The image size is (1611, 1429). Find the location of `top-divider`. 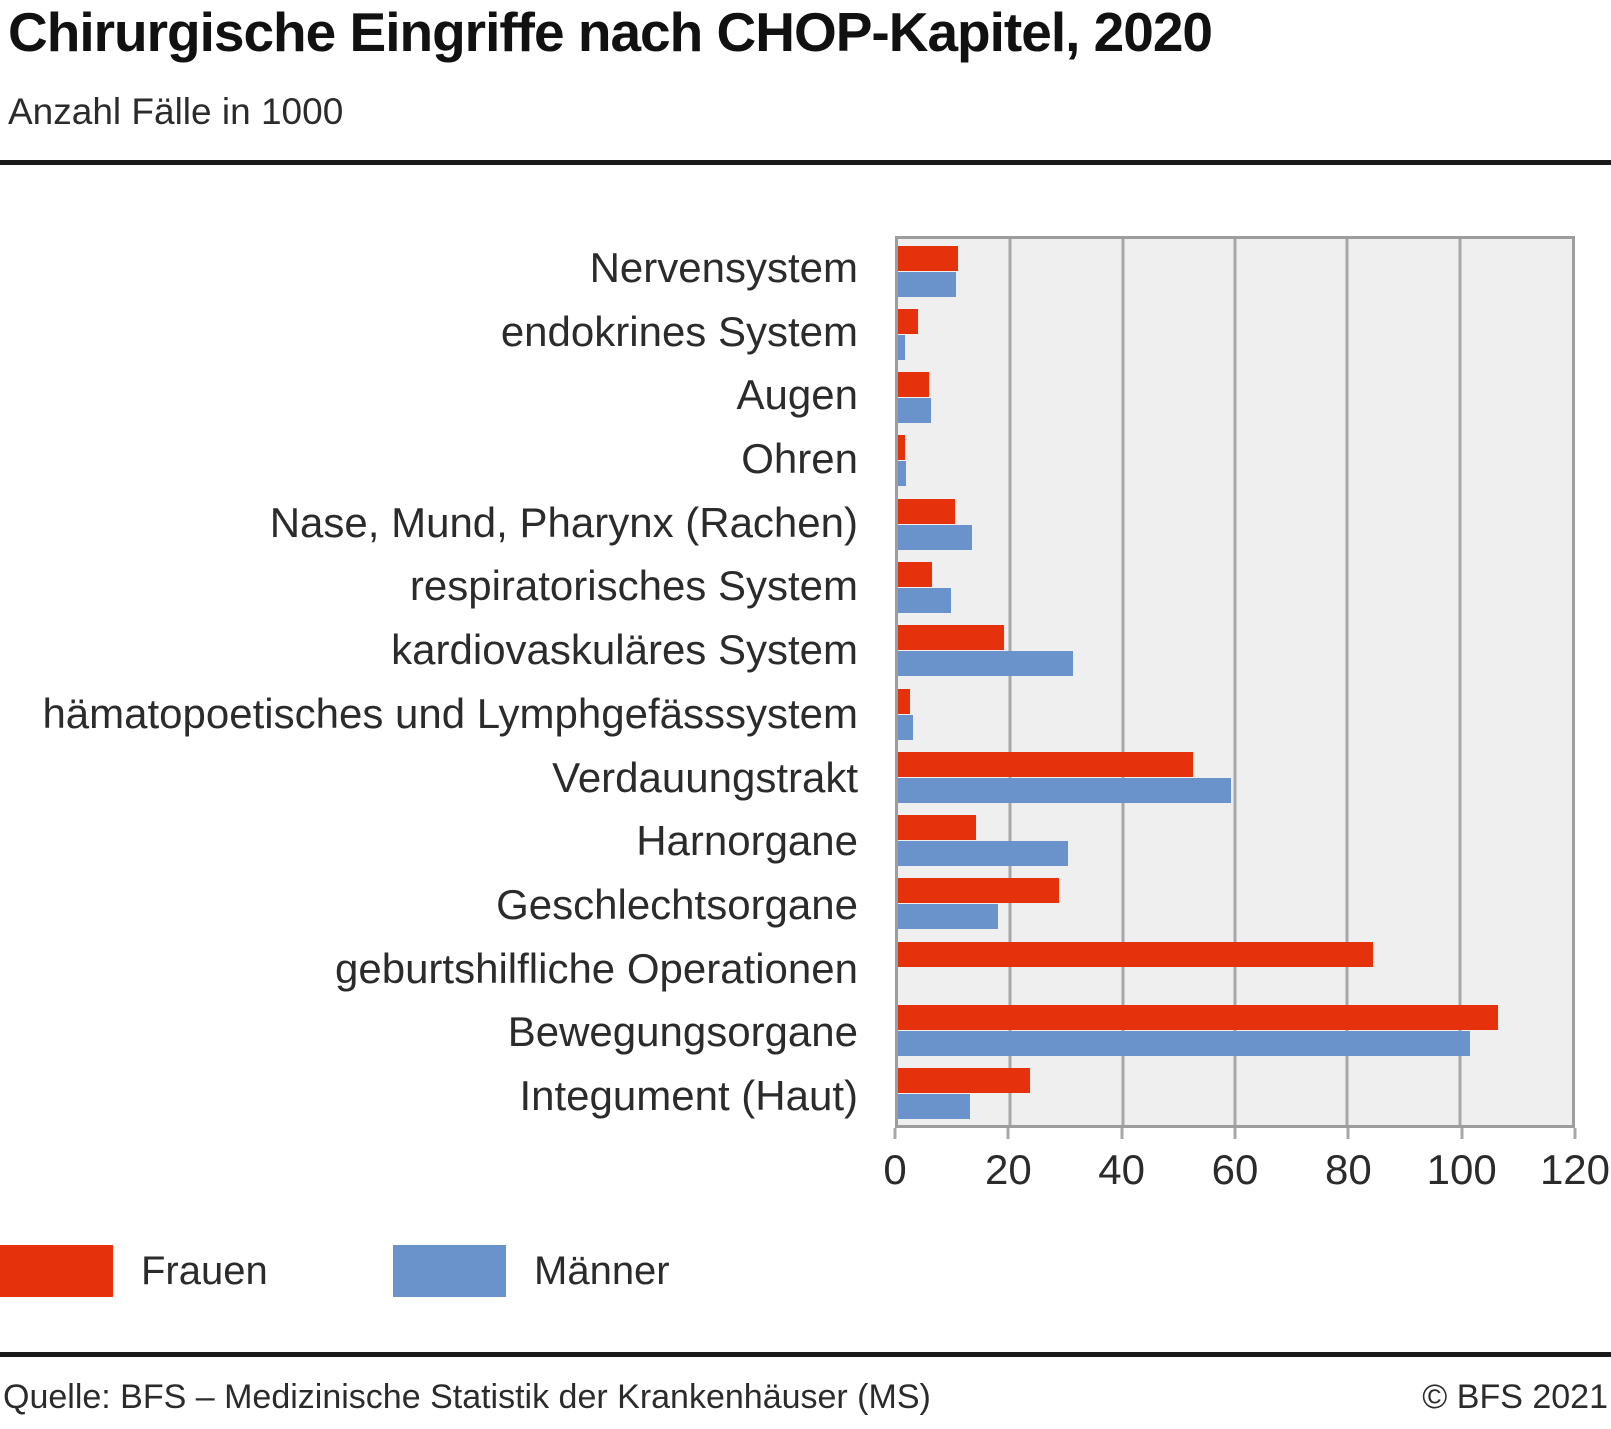

top-divider is located at coordinates (805, 162).